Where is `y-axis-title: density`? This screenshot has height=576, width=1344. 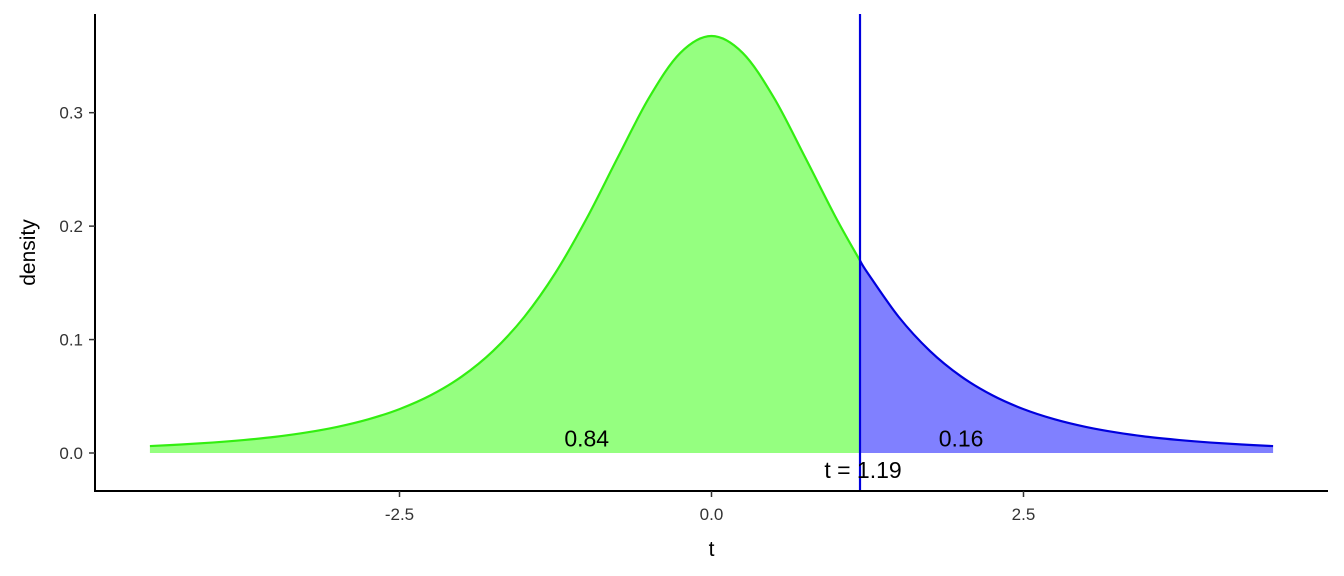 y-axis-title: density is located at coordinates (28, 252).